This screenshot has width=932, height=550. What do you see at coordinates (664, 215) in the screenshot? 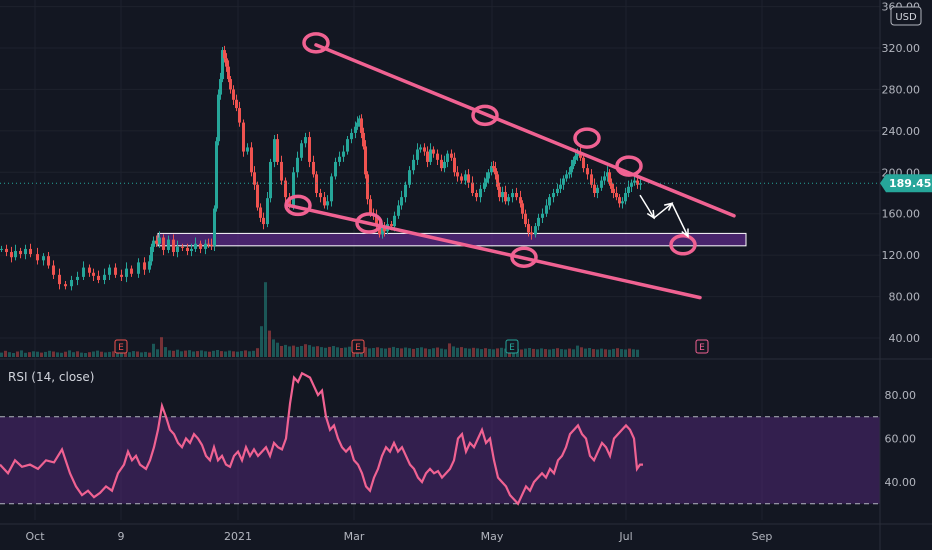
I see `forecast-arrow-path` at bounding box center [664, 215].